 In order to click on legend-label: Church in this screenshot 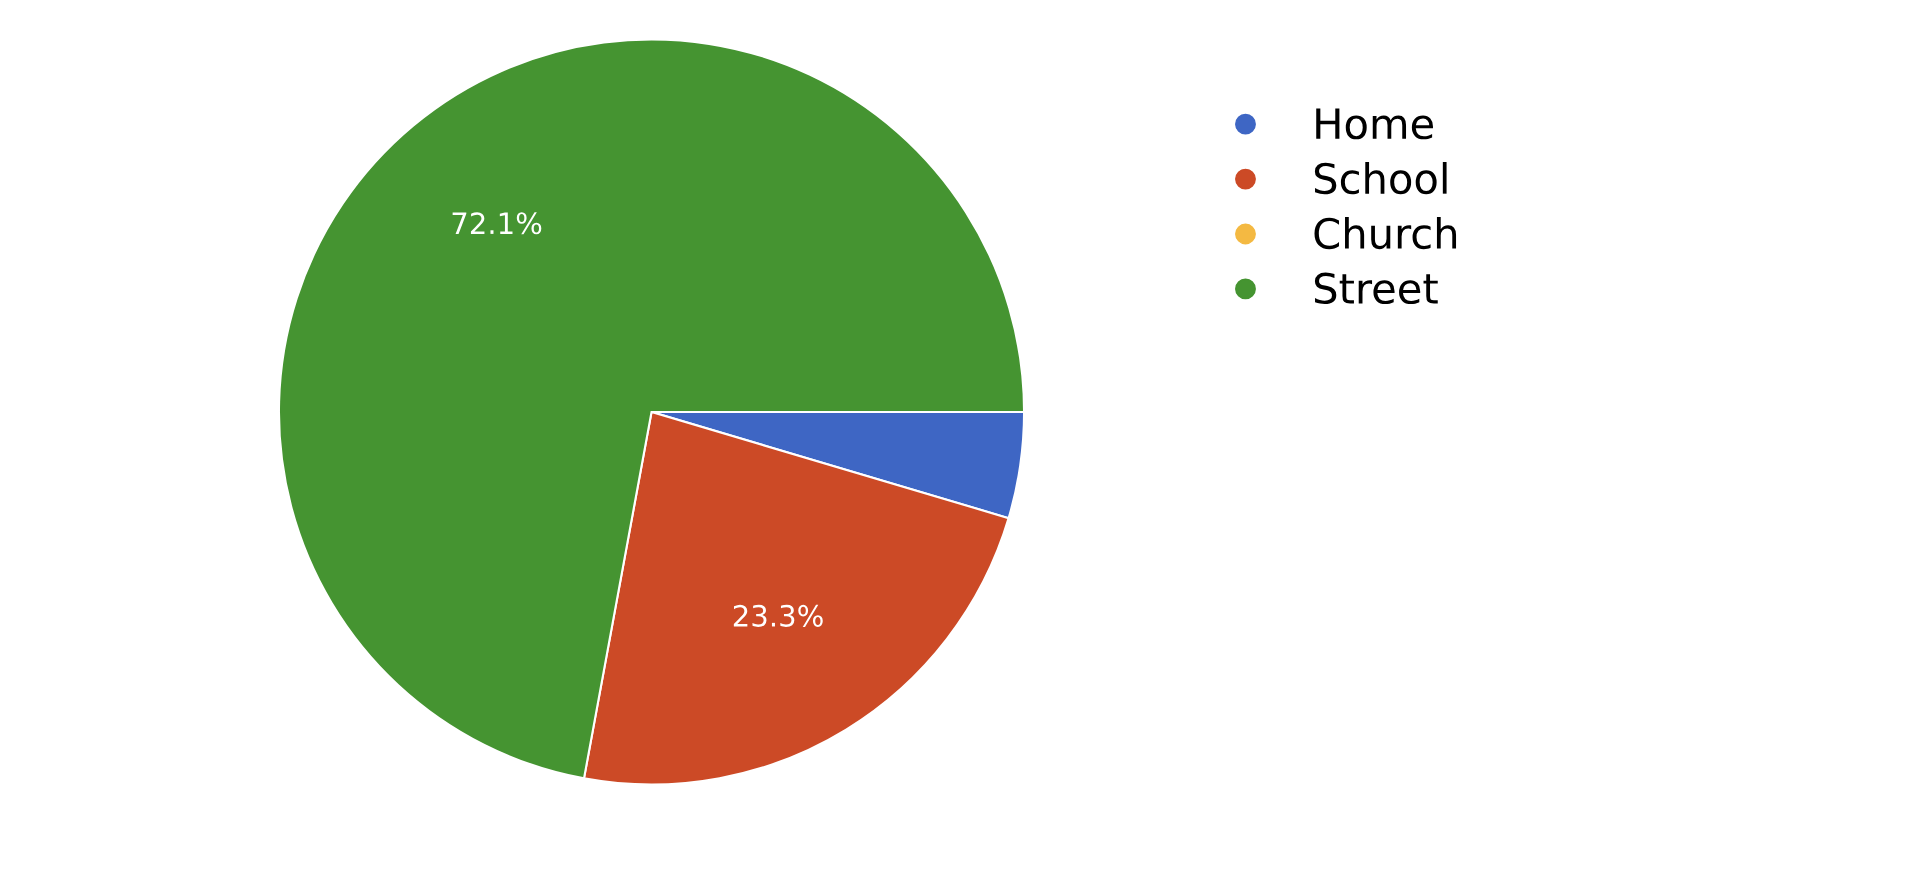, I will do `click(1385, 233)`.